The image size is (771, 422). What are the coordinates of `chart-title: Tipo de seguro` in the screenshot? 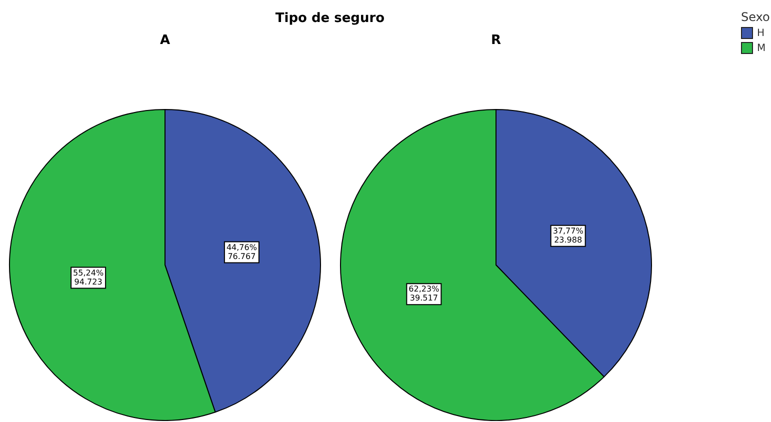 It's located at (330, 18).